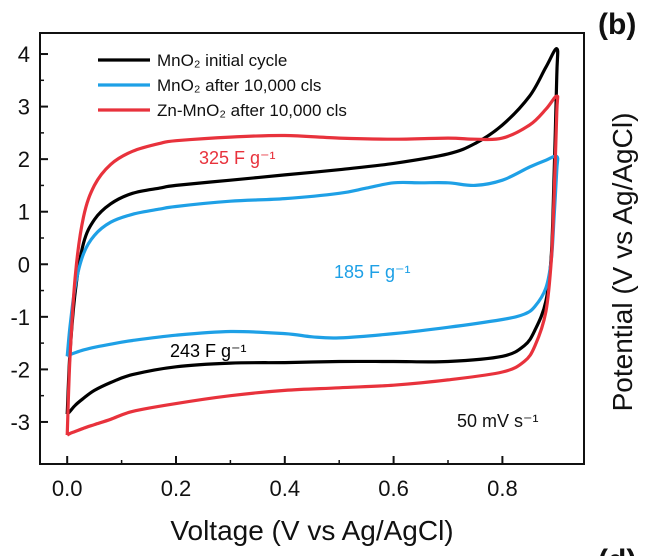 Image resolution: width=649 pixels, height=556 pixels. I want to click on legend-label-1: MnO₂ after 10,000 cls, so click(239, 85).